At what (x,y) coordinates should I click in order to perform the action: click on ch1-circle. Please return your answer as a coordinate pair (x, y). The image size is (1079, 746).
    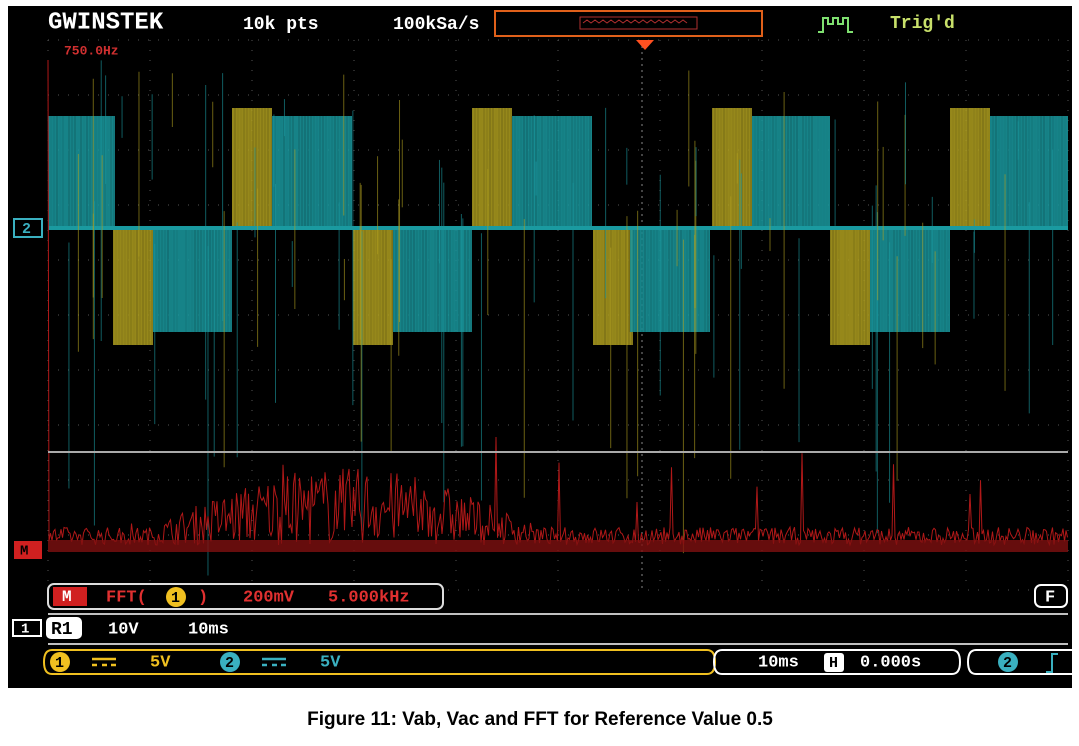
    Looking at the image, I should click on (60, 662).